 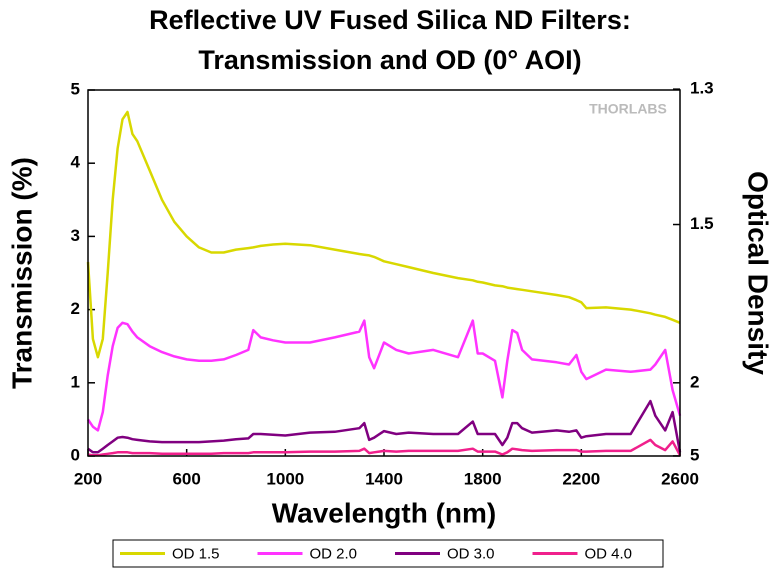 What do you see at coordinates (88, 478) in the screenshot?
I see `x-tick-label: 200` at bounding box center [88, 478].